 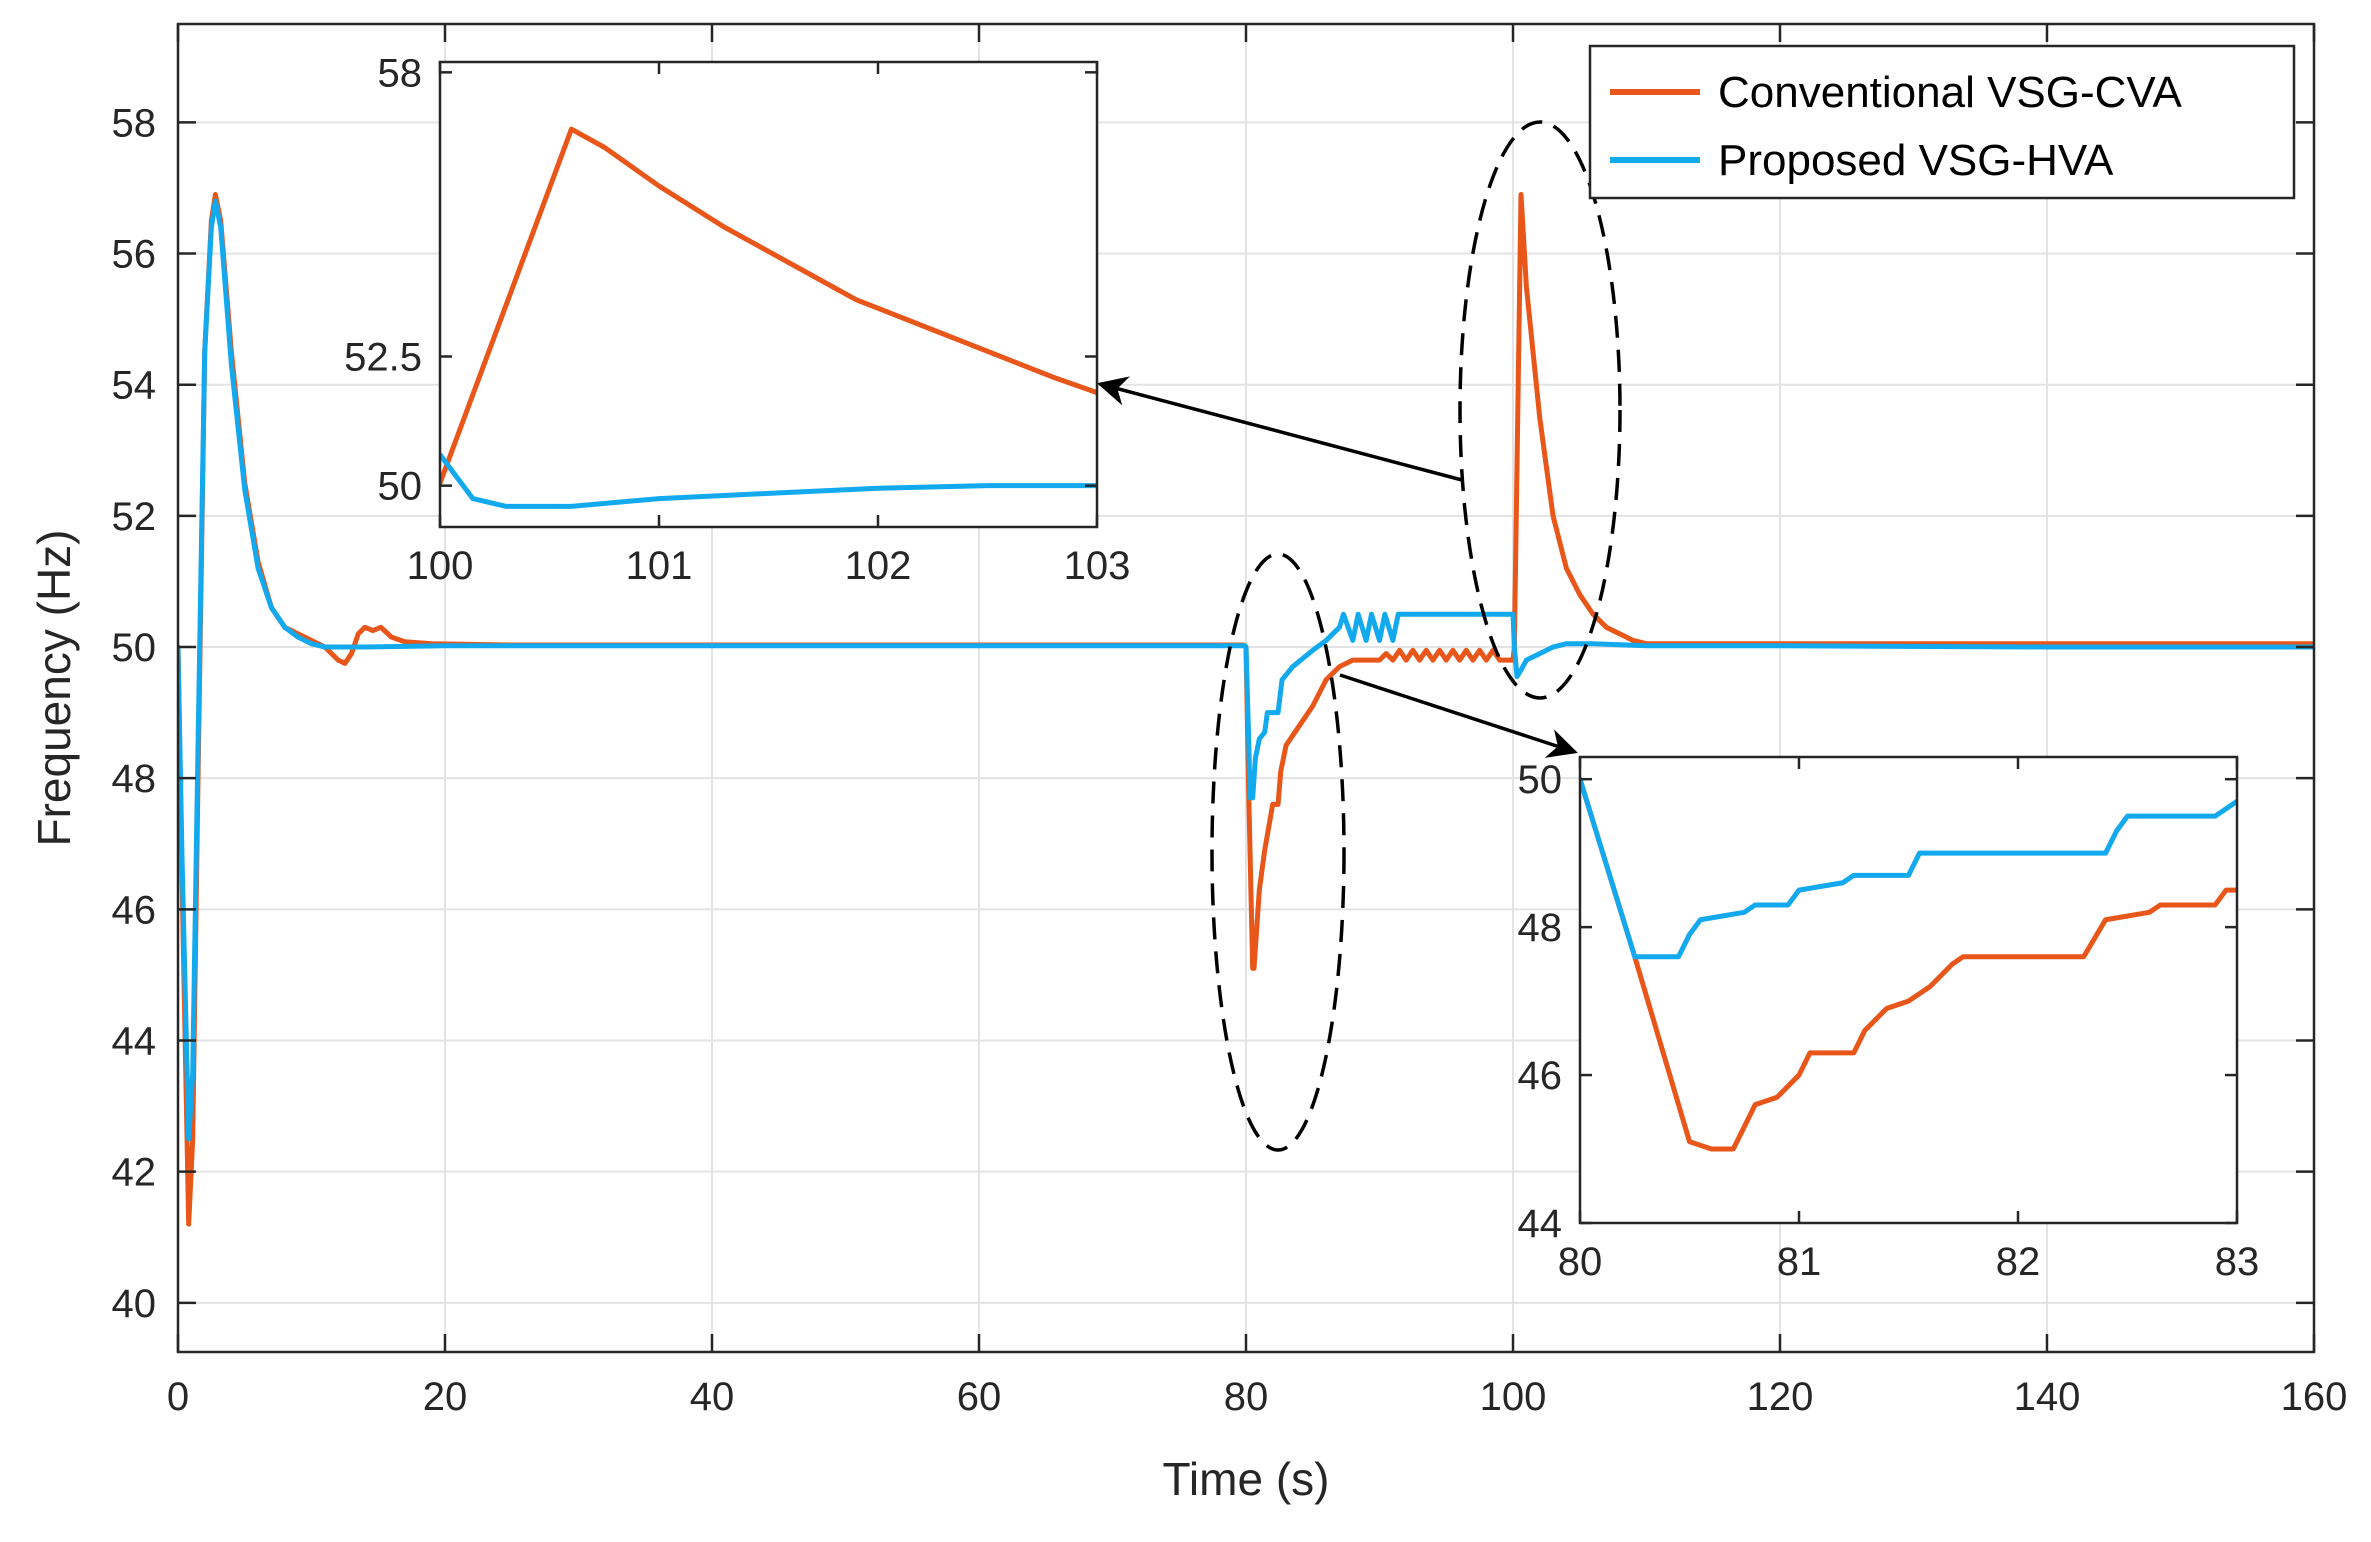 I want to click on main-ytick-label-6: 52, so click(x=134, y=517).